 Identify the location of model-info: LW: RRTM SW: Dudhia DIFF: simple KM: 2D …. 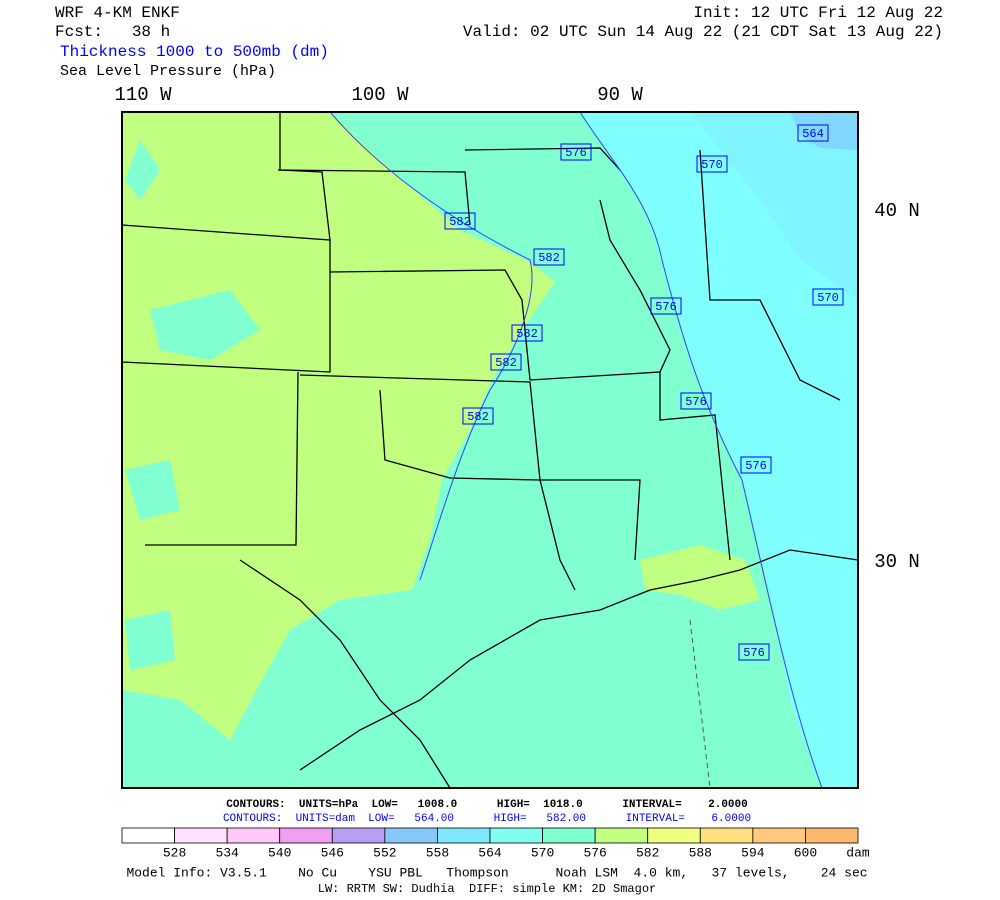
(487, 889).